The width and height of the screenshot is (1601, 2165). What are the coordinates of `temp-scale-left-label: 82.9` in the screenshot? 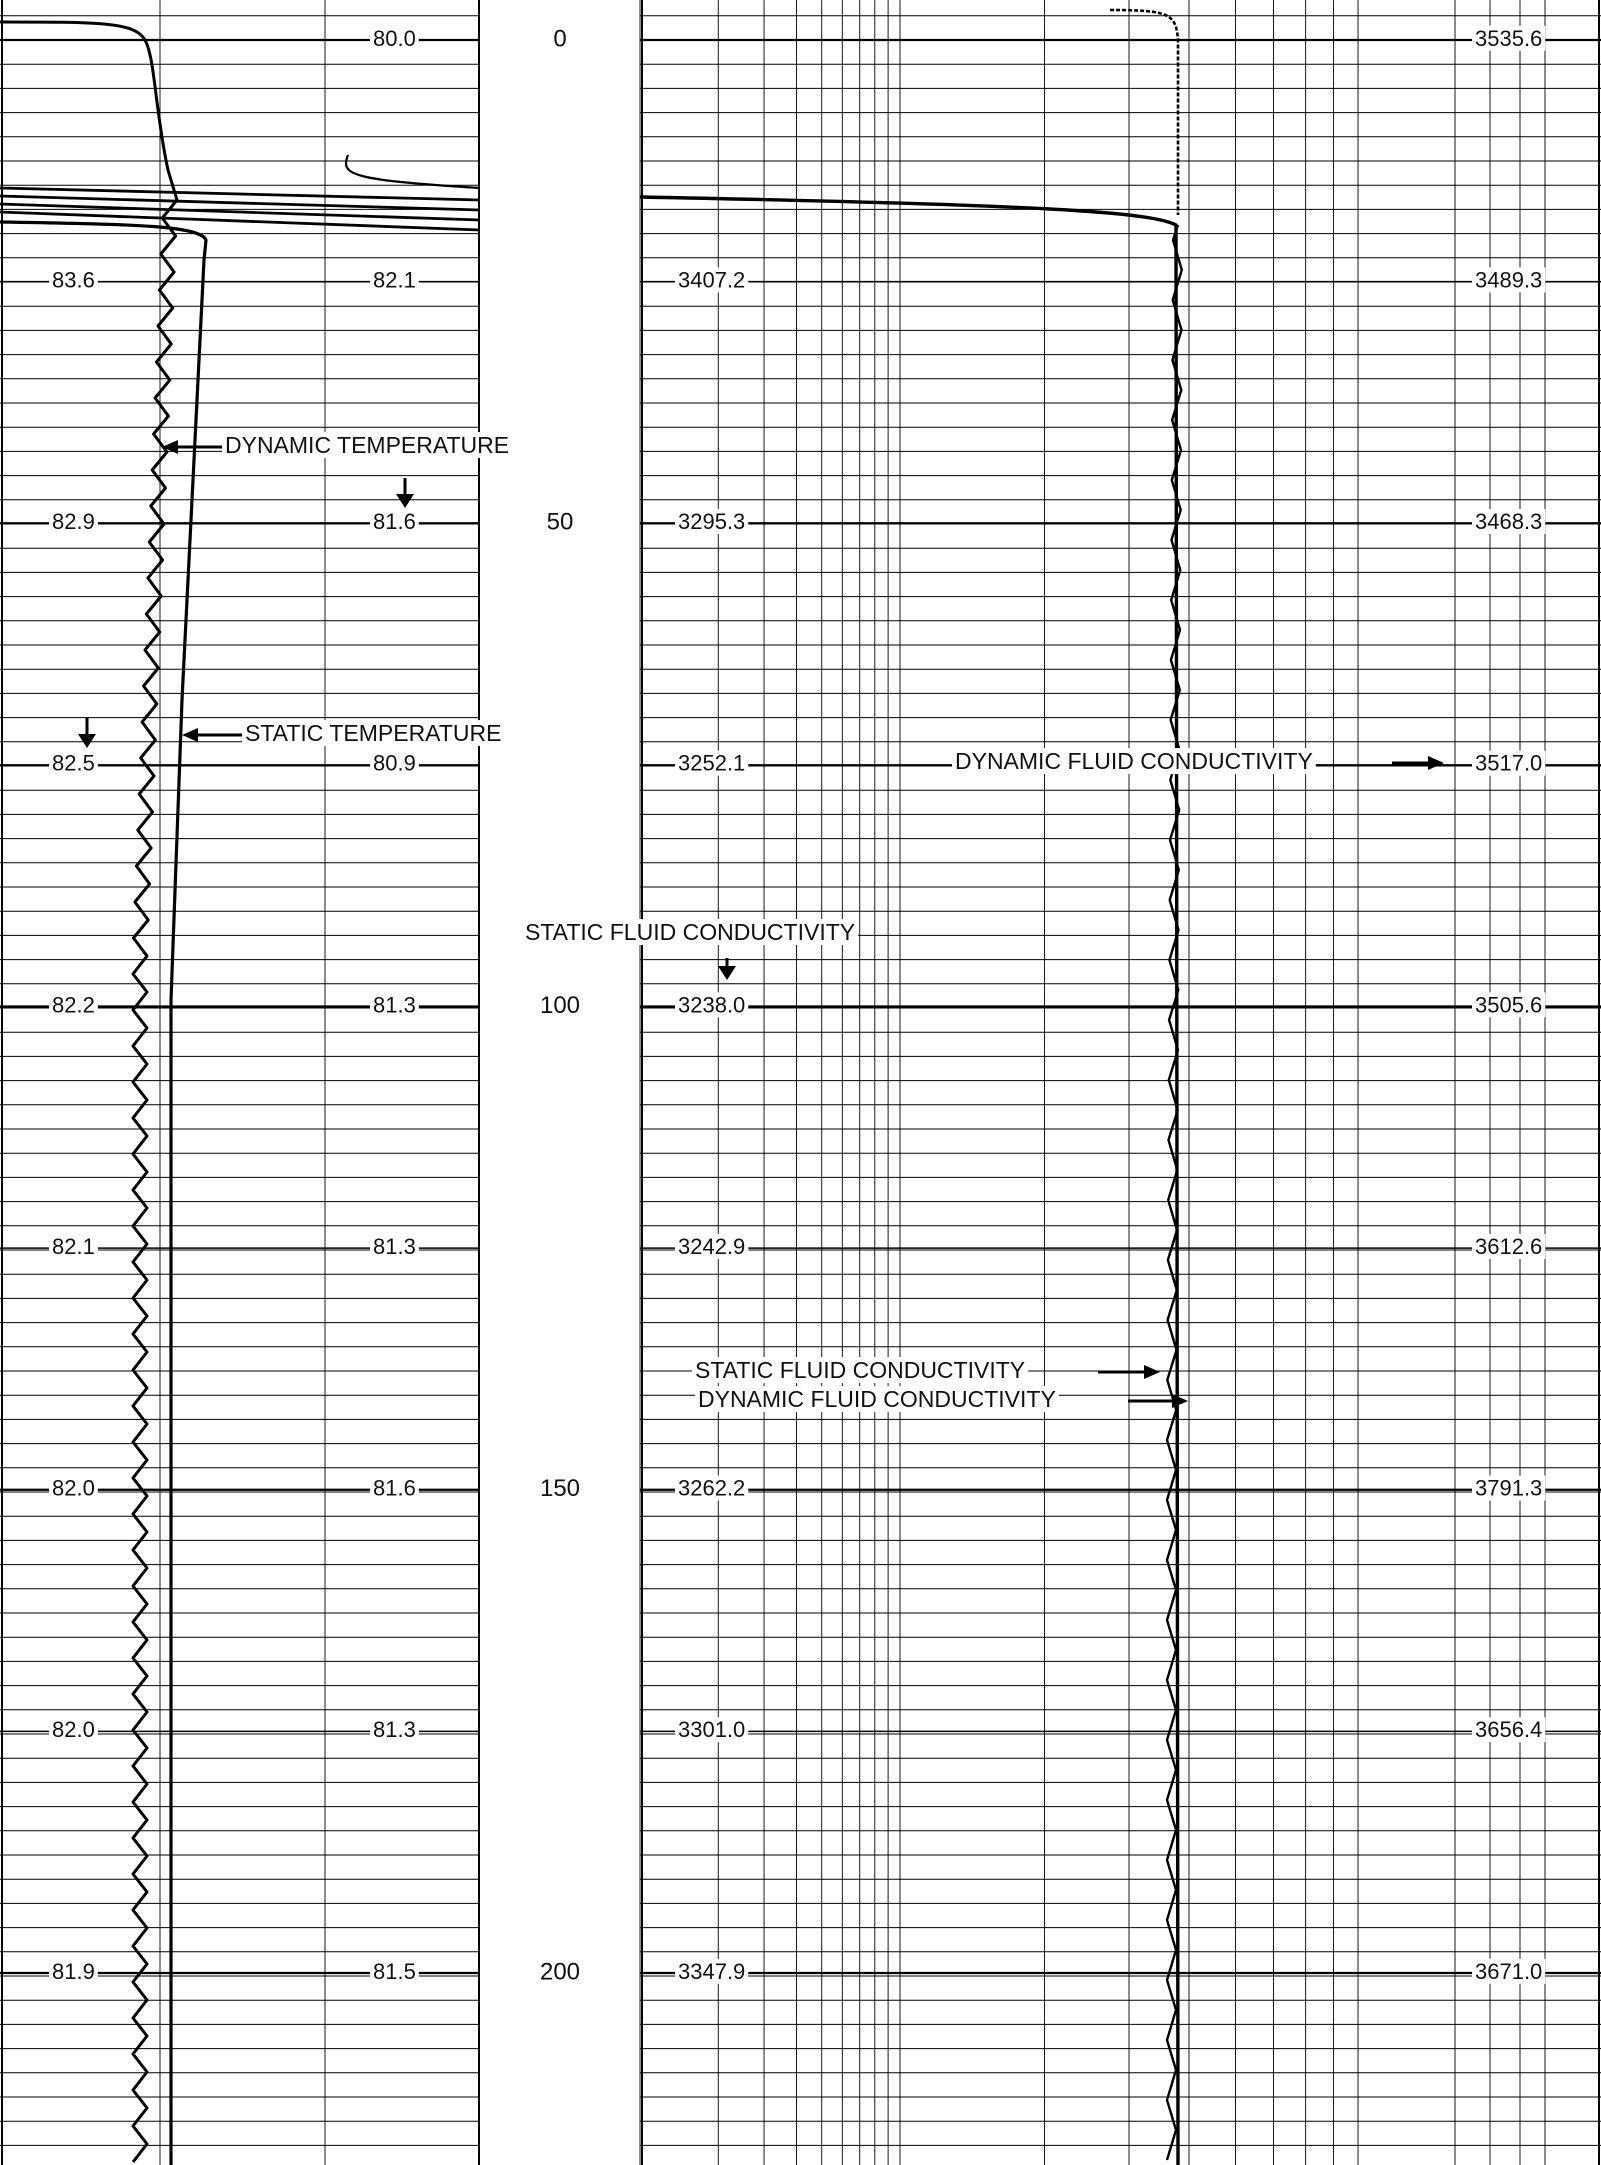 It's located at (73, 521).